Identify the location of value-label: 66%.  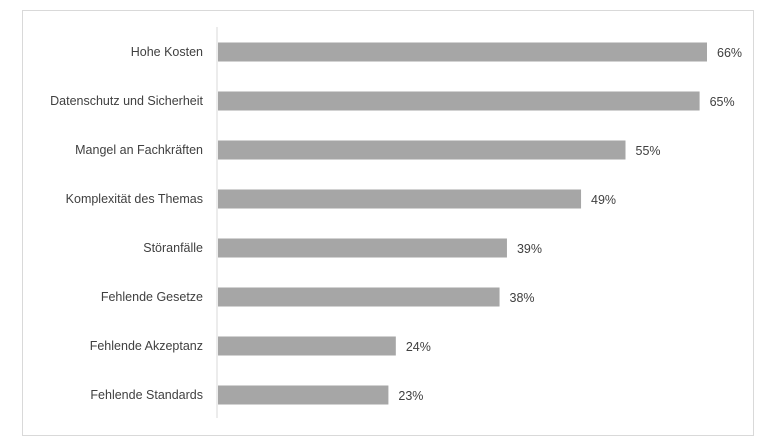
(729, 53).